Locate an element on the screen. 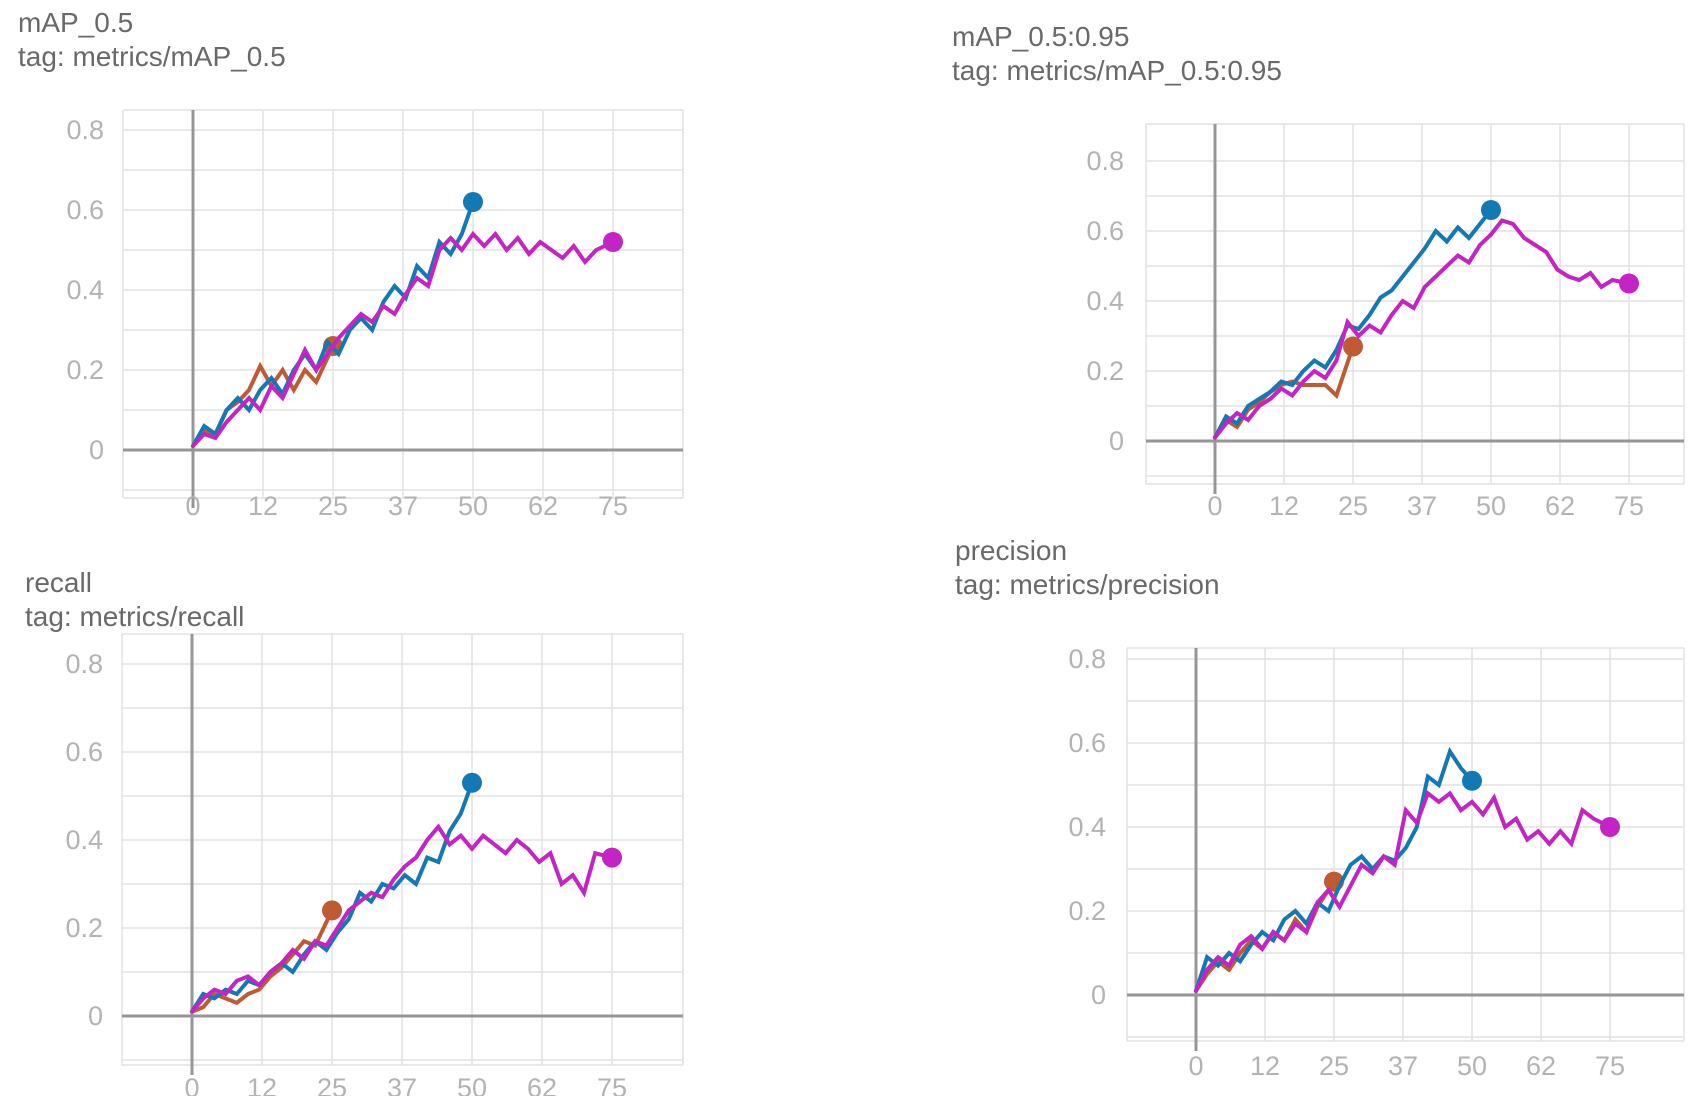  metric-title: recall is located at coordinates (58, 582).